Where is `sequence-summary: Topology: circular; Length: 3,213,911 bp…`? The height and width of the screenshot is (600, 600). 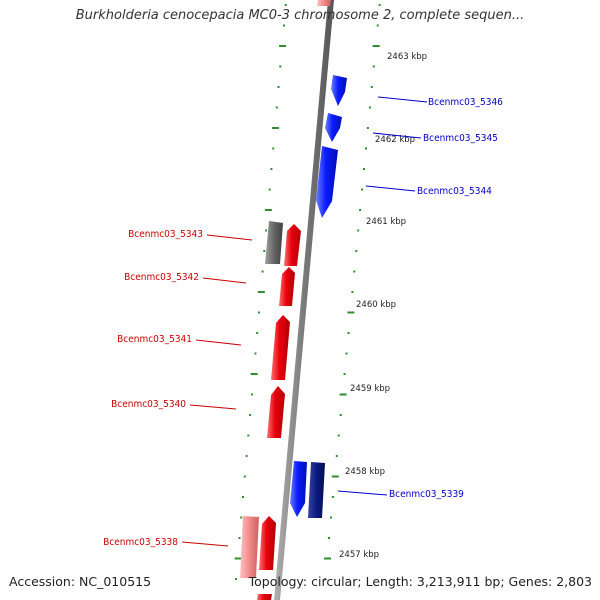 sequence-summary: Topology: circular; Length: 3,213,911 bp… is located at coordinates (420, 581).